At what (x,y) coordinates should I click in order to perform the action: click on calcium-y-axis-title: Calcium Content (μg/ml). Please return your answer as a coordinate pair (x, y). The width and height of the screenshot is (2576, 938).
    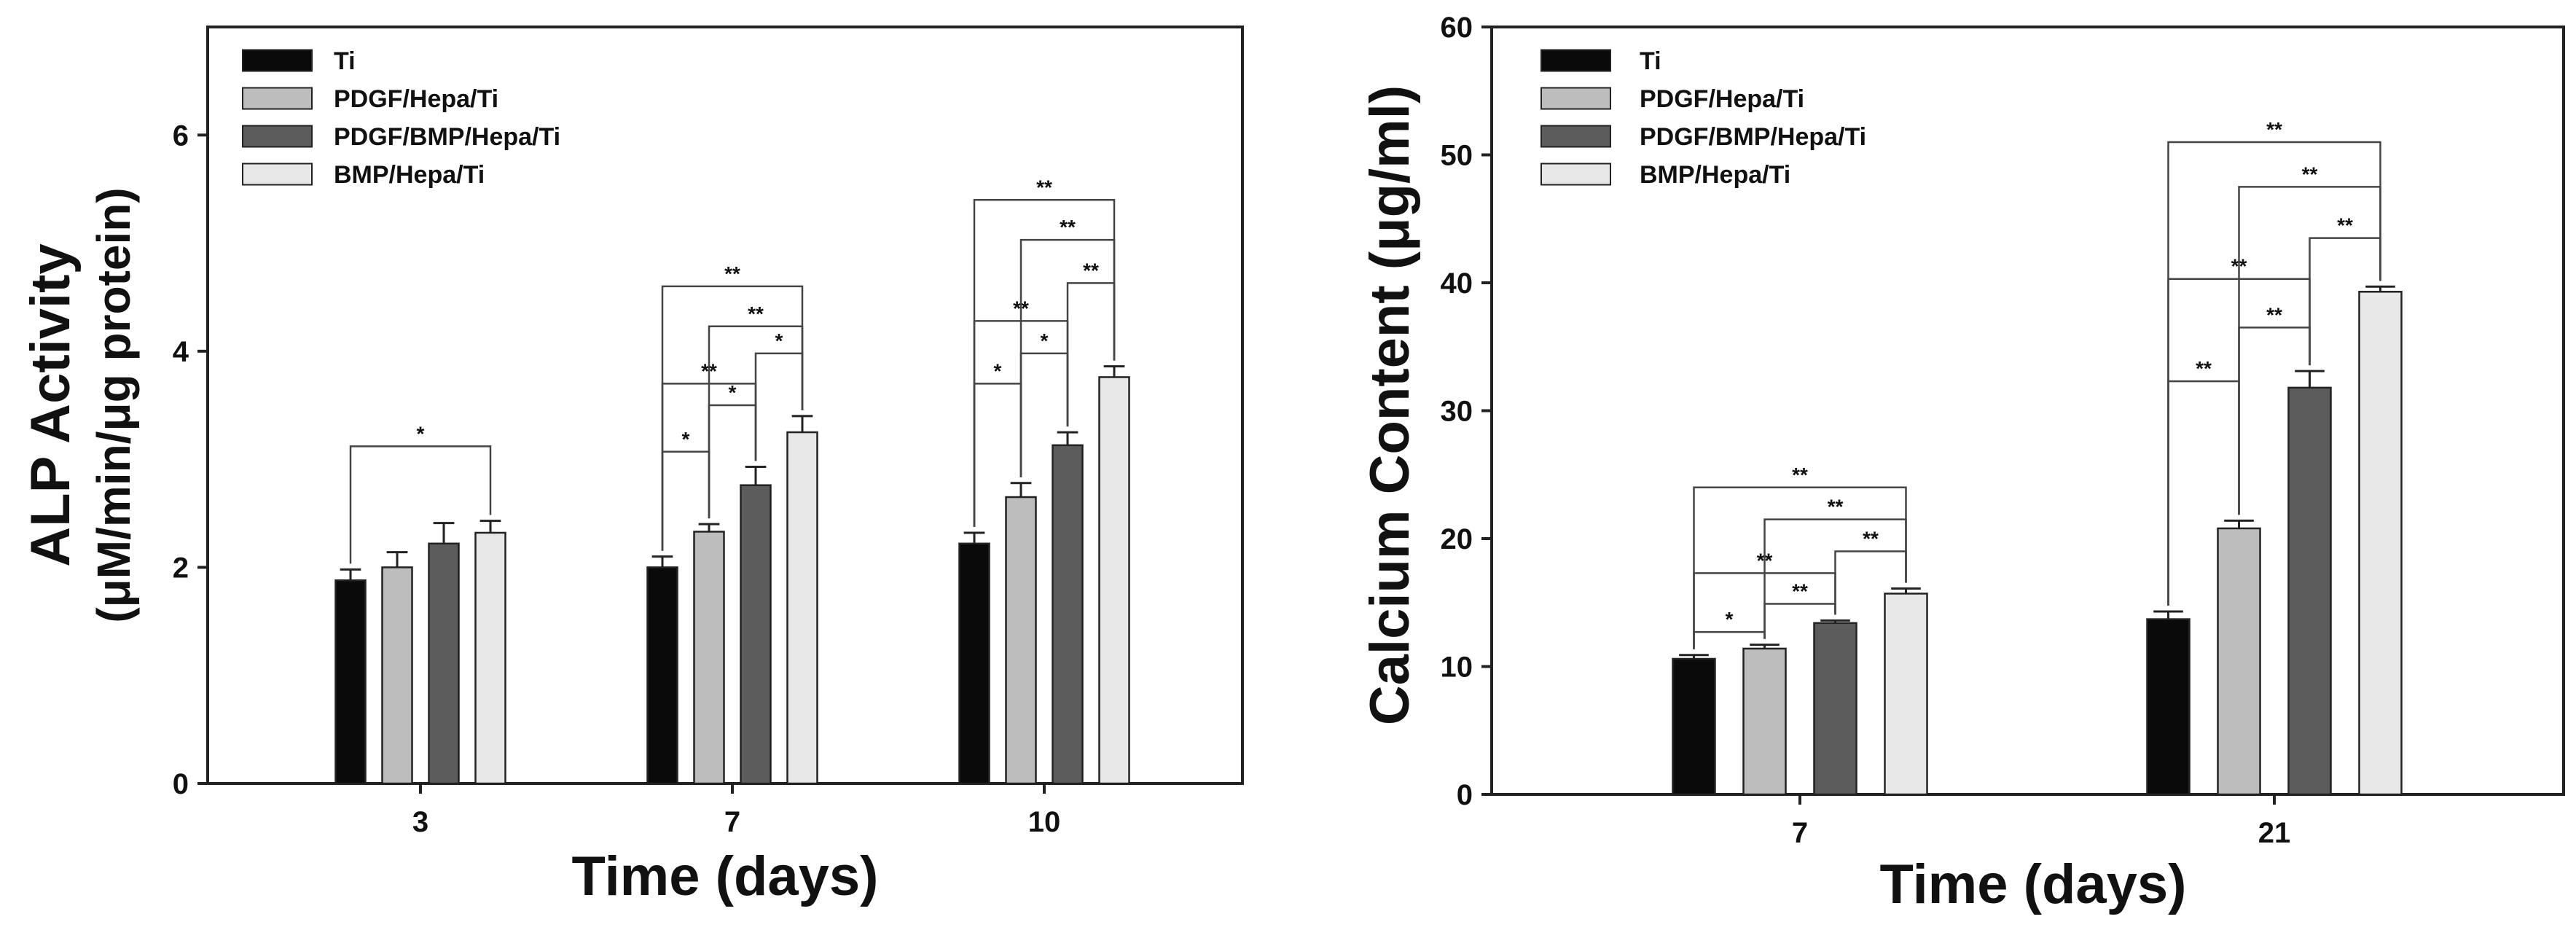
    Looking at the image, I should click on (1390, 405).